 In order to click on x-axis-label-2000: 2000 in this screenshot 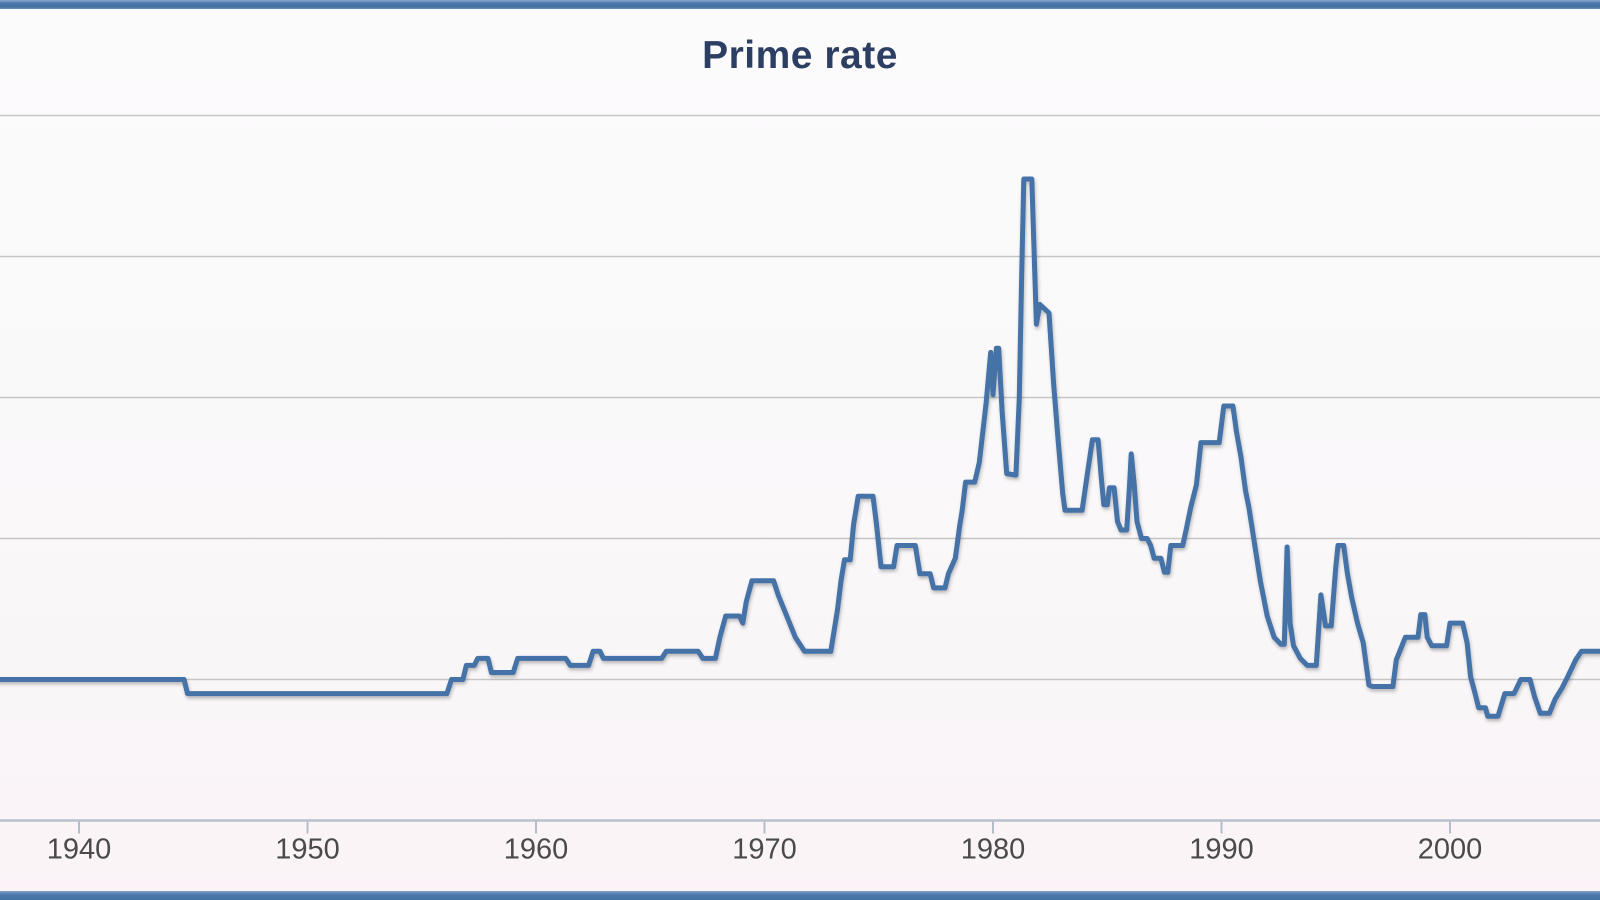, I will do `click(1450, 850)`.